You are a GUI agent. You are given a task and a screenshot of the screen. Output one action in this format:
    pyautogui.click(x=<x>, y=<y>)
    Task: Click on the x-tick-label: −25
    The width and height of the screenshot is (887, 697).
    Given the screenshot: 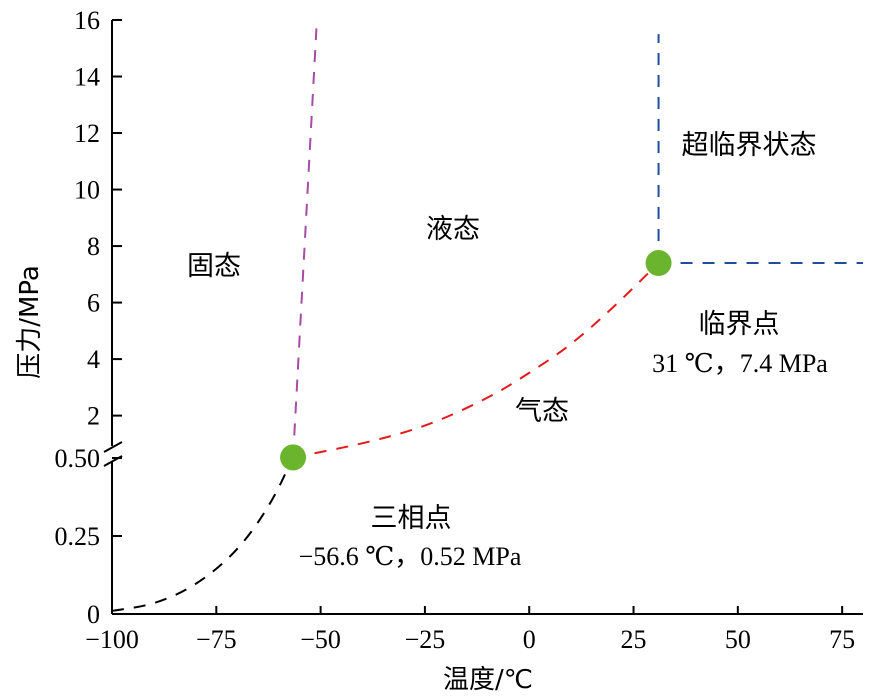 What is the action you would take?
    pyautogui.click(x=425, y=639)
    